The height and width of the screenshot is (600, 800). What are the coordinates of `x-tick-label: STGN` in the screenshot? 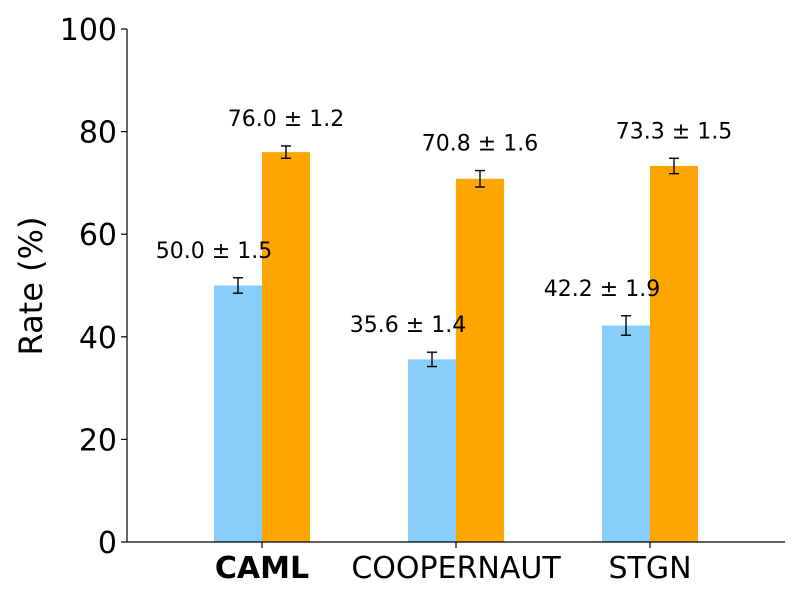 It's located at (649, 568).